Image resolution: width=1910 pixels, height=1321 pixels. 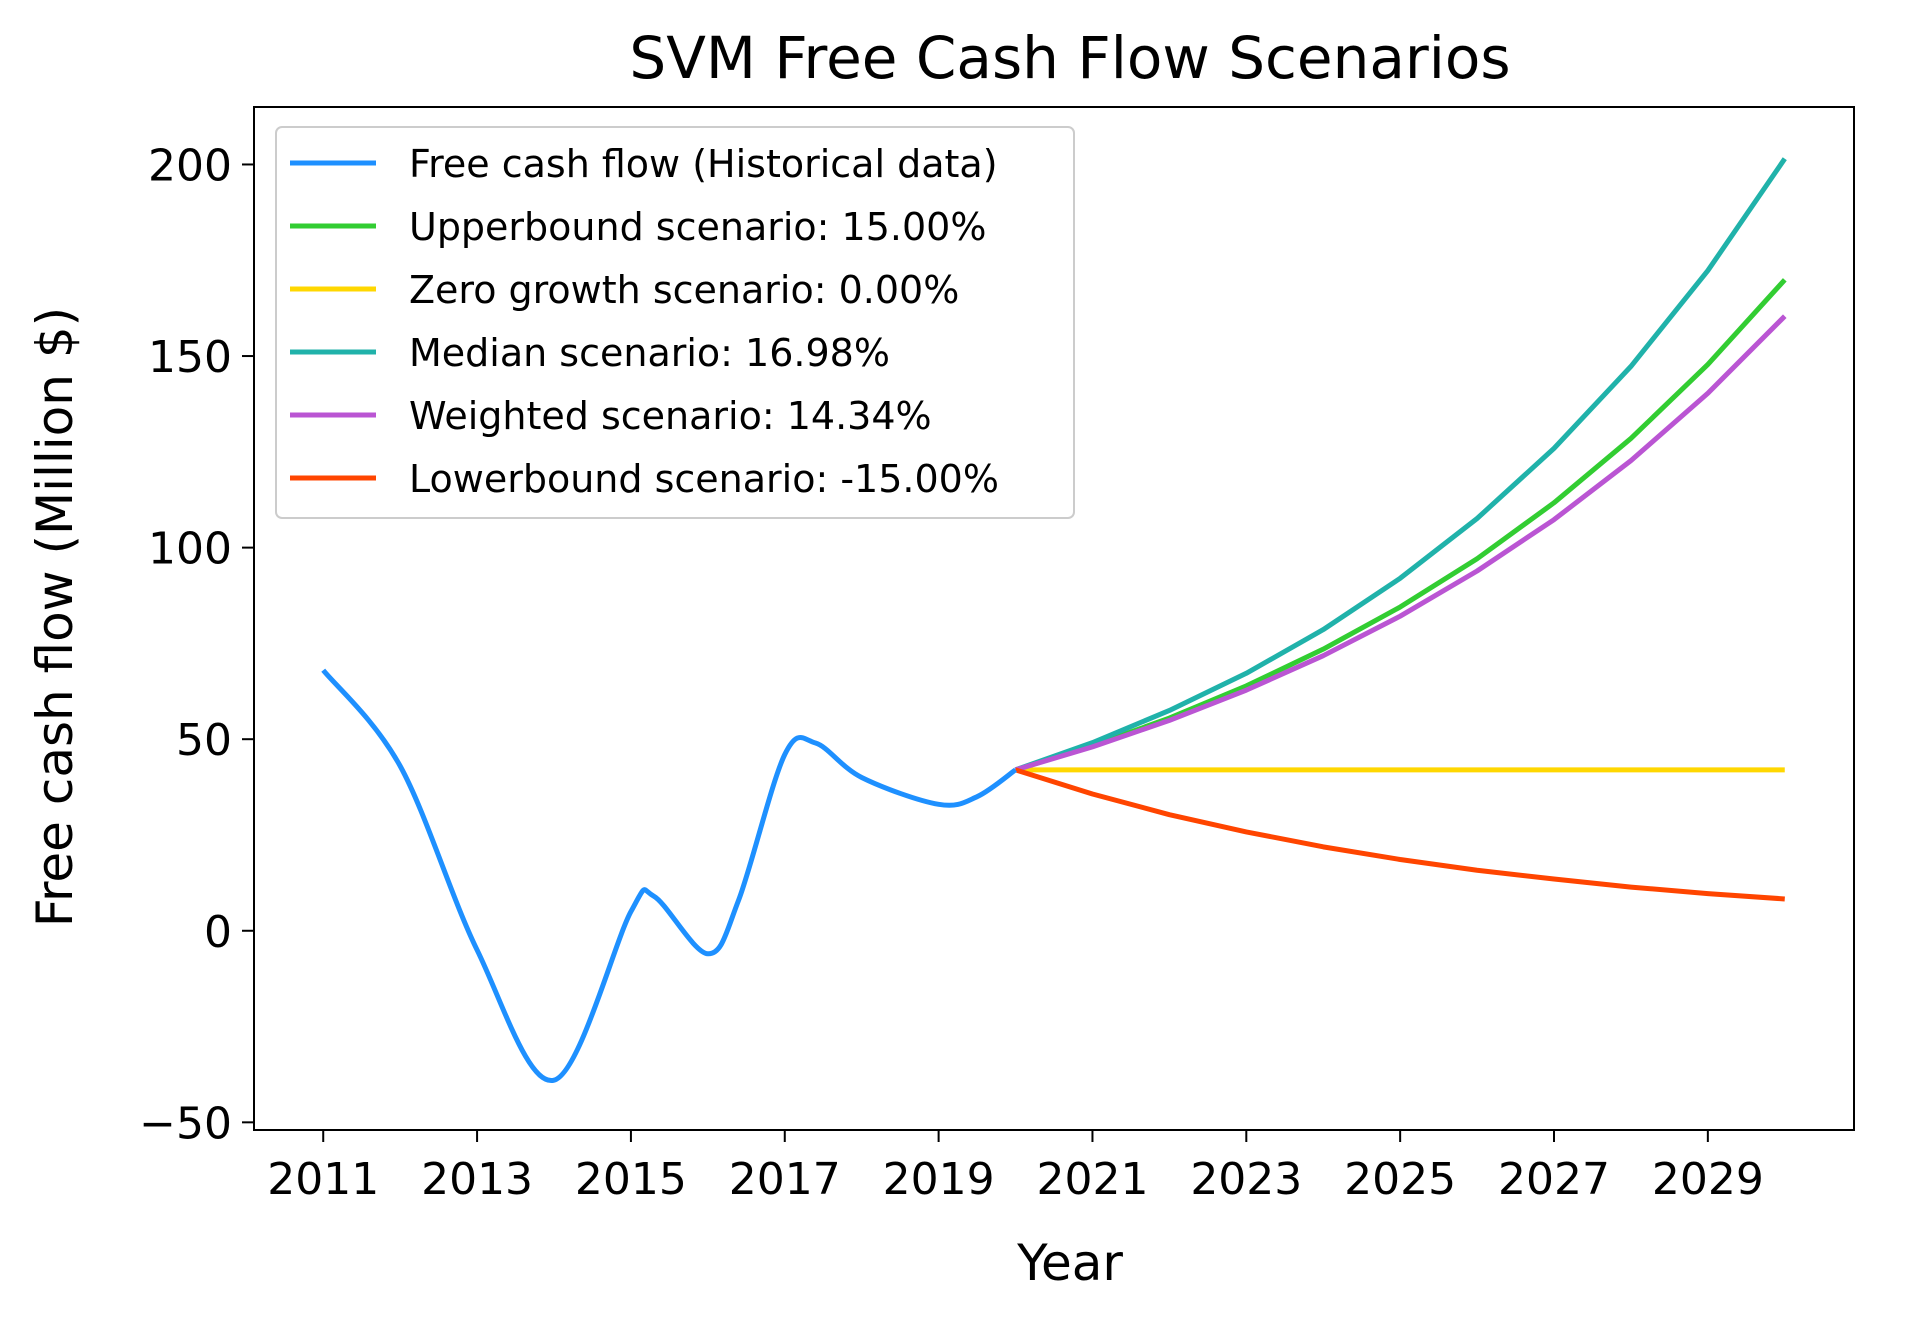 I want to click on x-axis-label: Year, so click(x=1069, y=1263).